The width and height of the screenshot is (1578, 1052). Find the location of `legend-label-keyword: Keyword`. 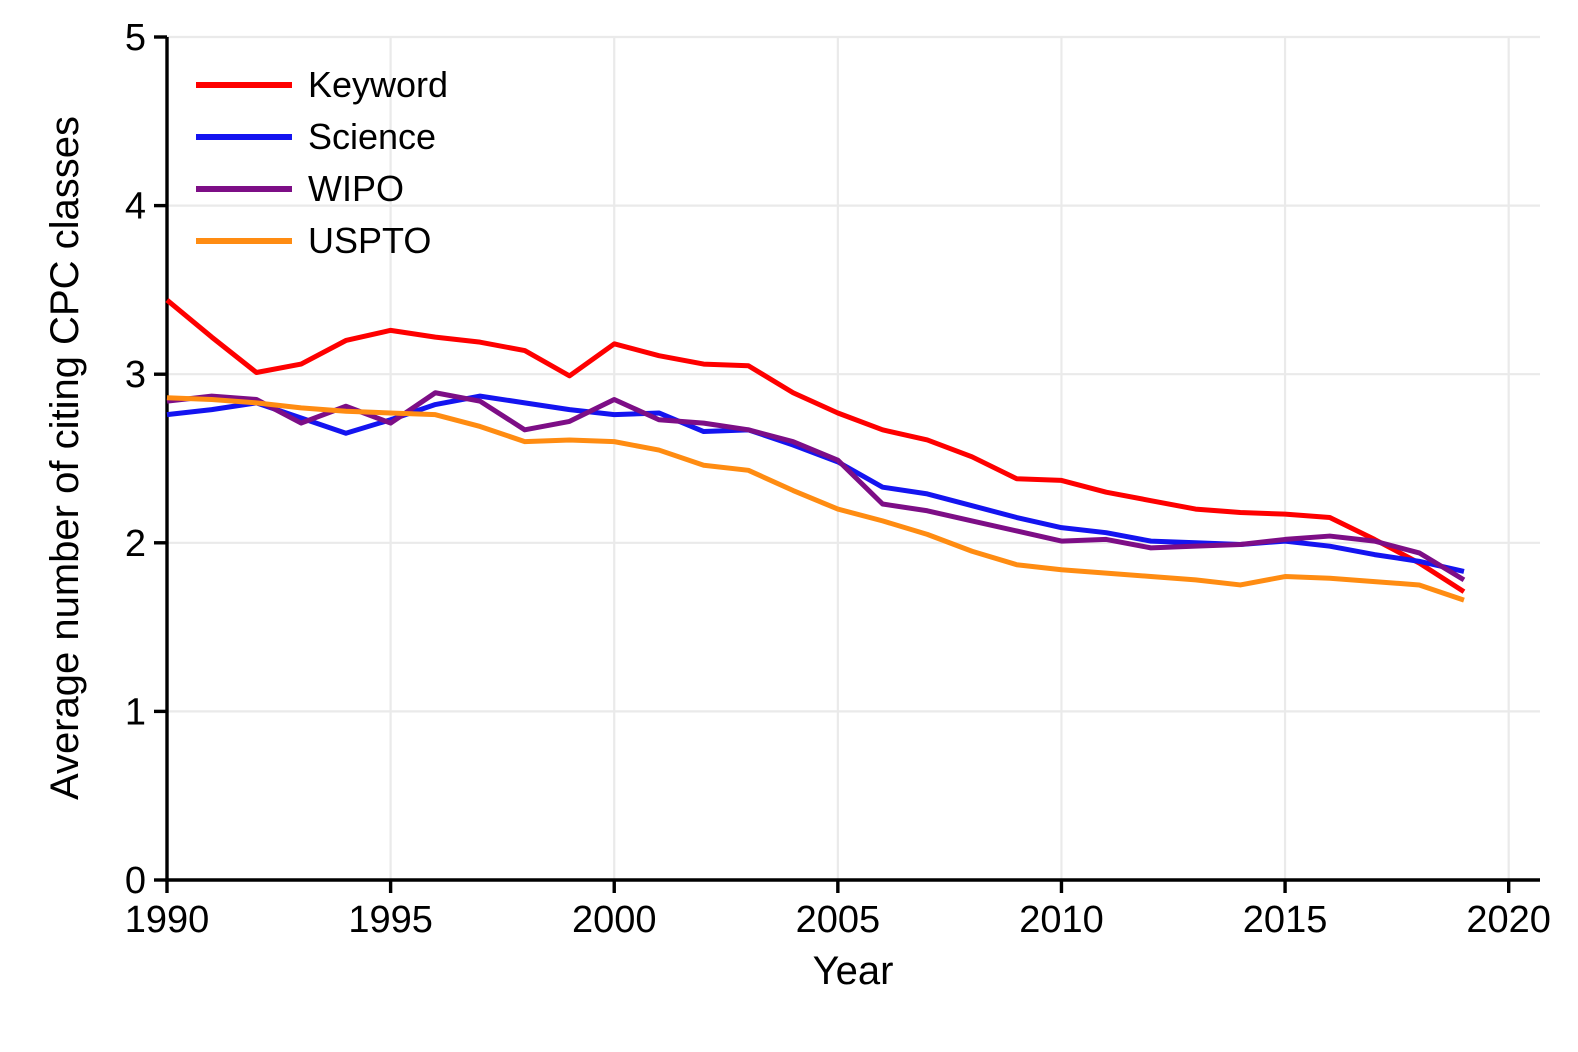

legend-label-keyword: Keyword is located at coordinates (378, 84).